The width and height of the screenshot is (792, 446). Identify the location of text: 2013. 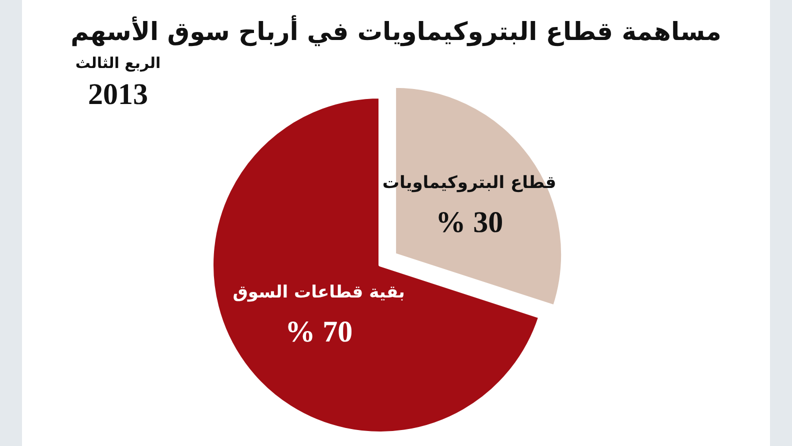
(118, 94).